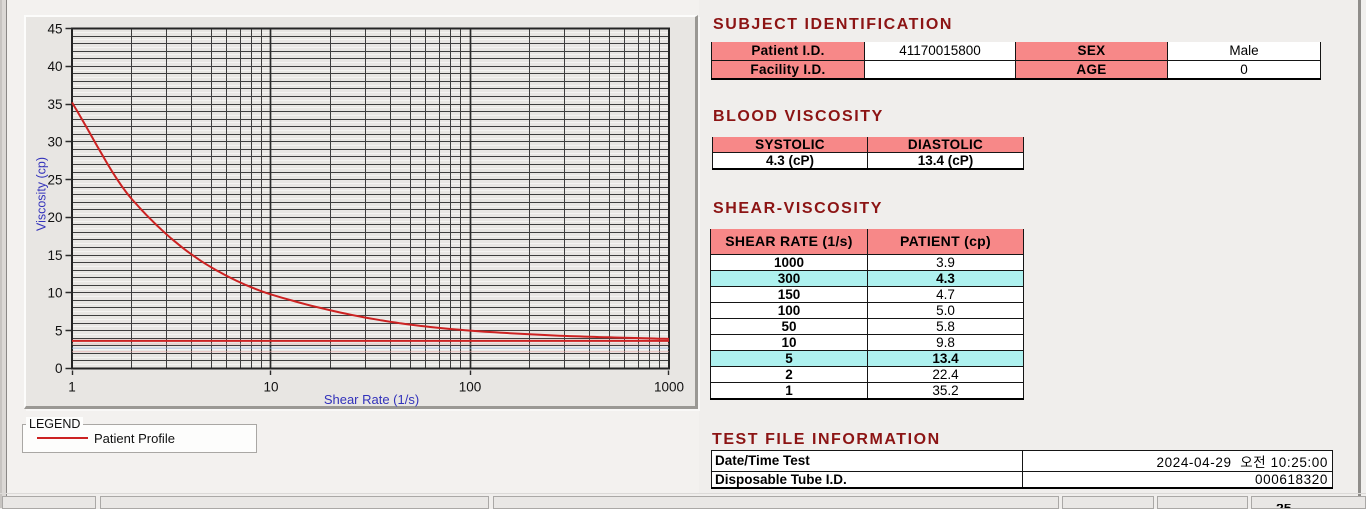 The image size is (1366, 509). I want to click on svg-text: 1, so click(72, 387).